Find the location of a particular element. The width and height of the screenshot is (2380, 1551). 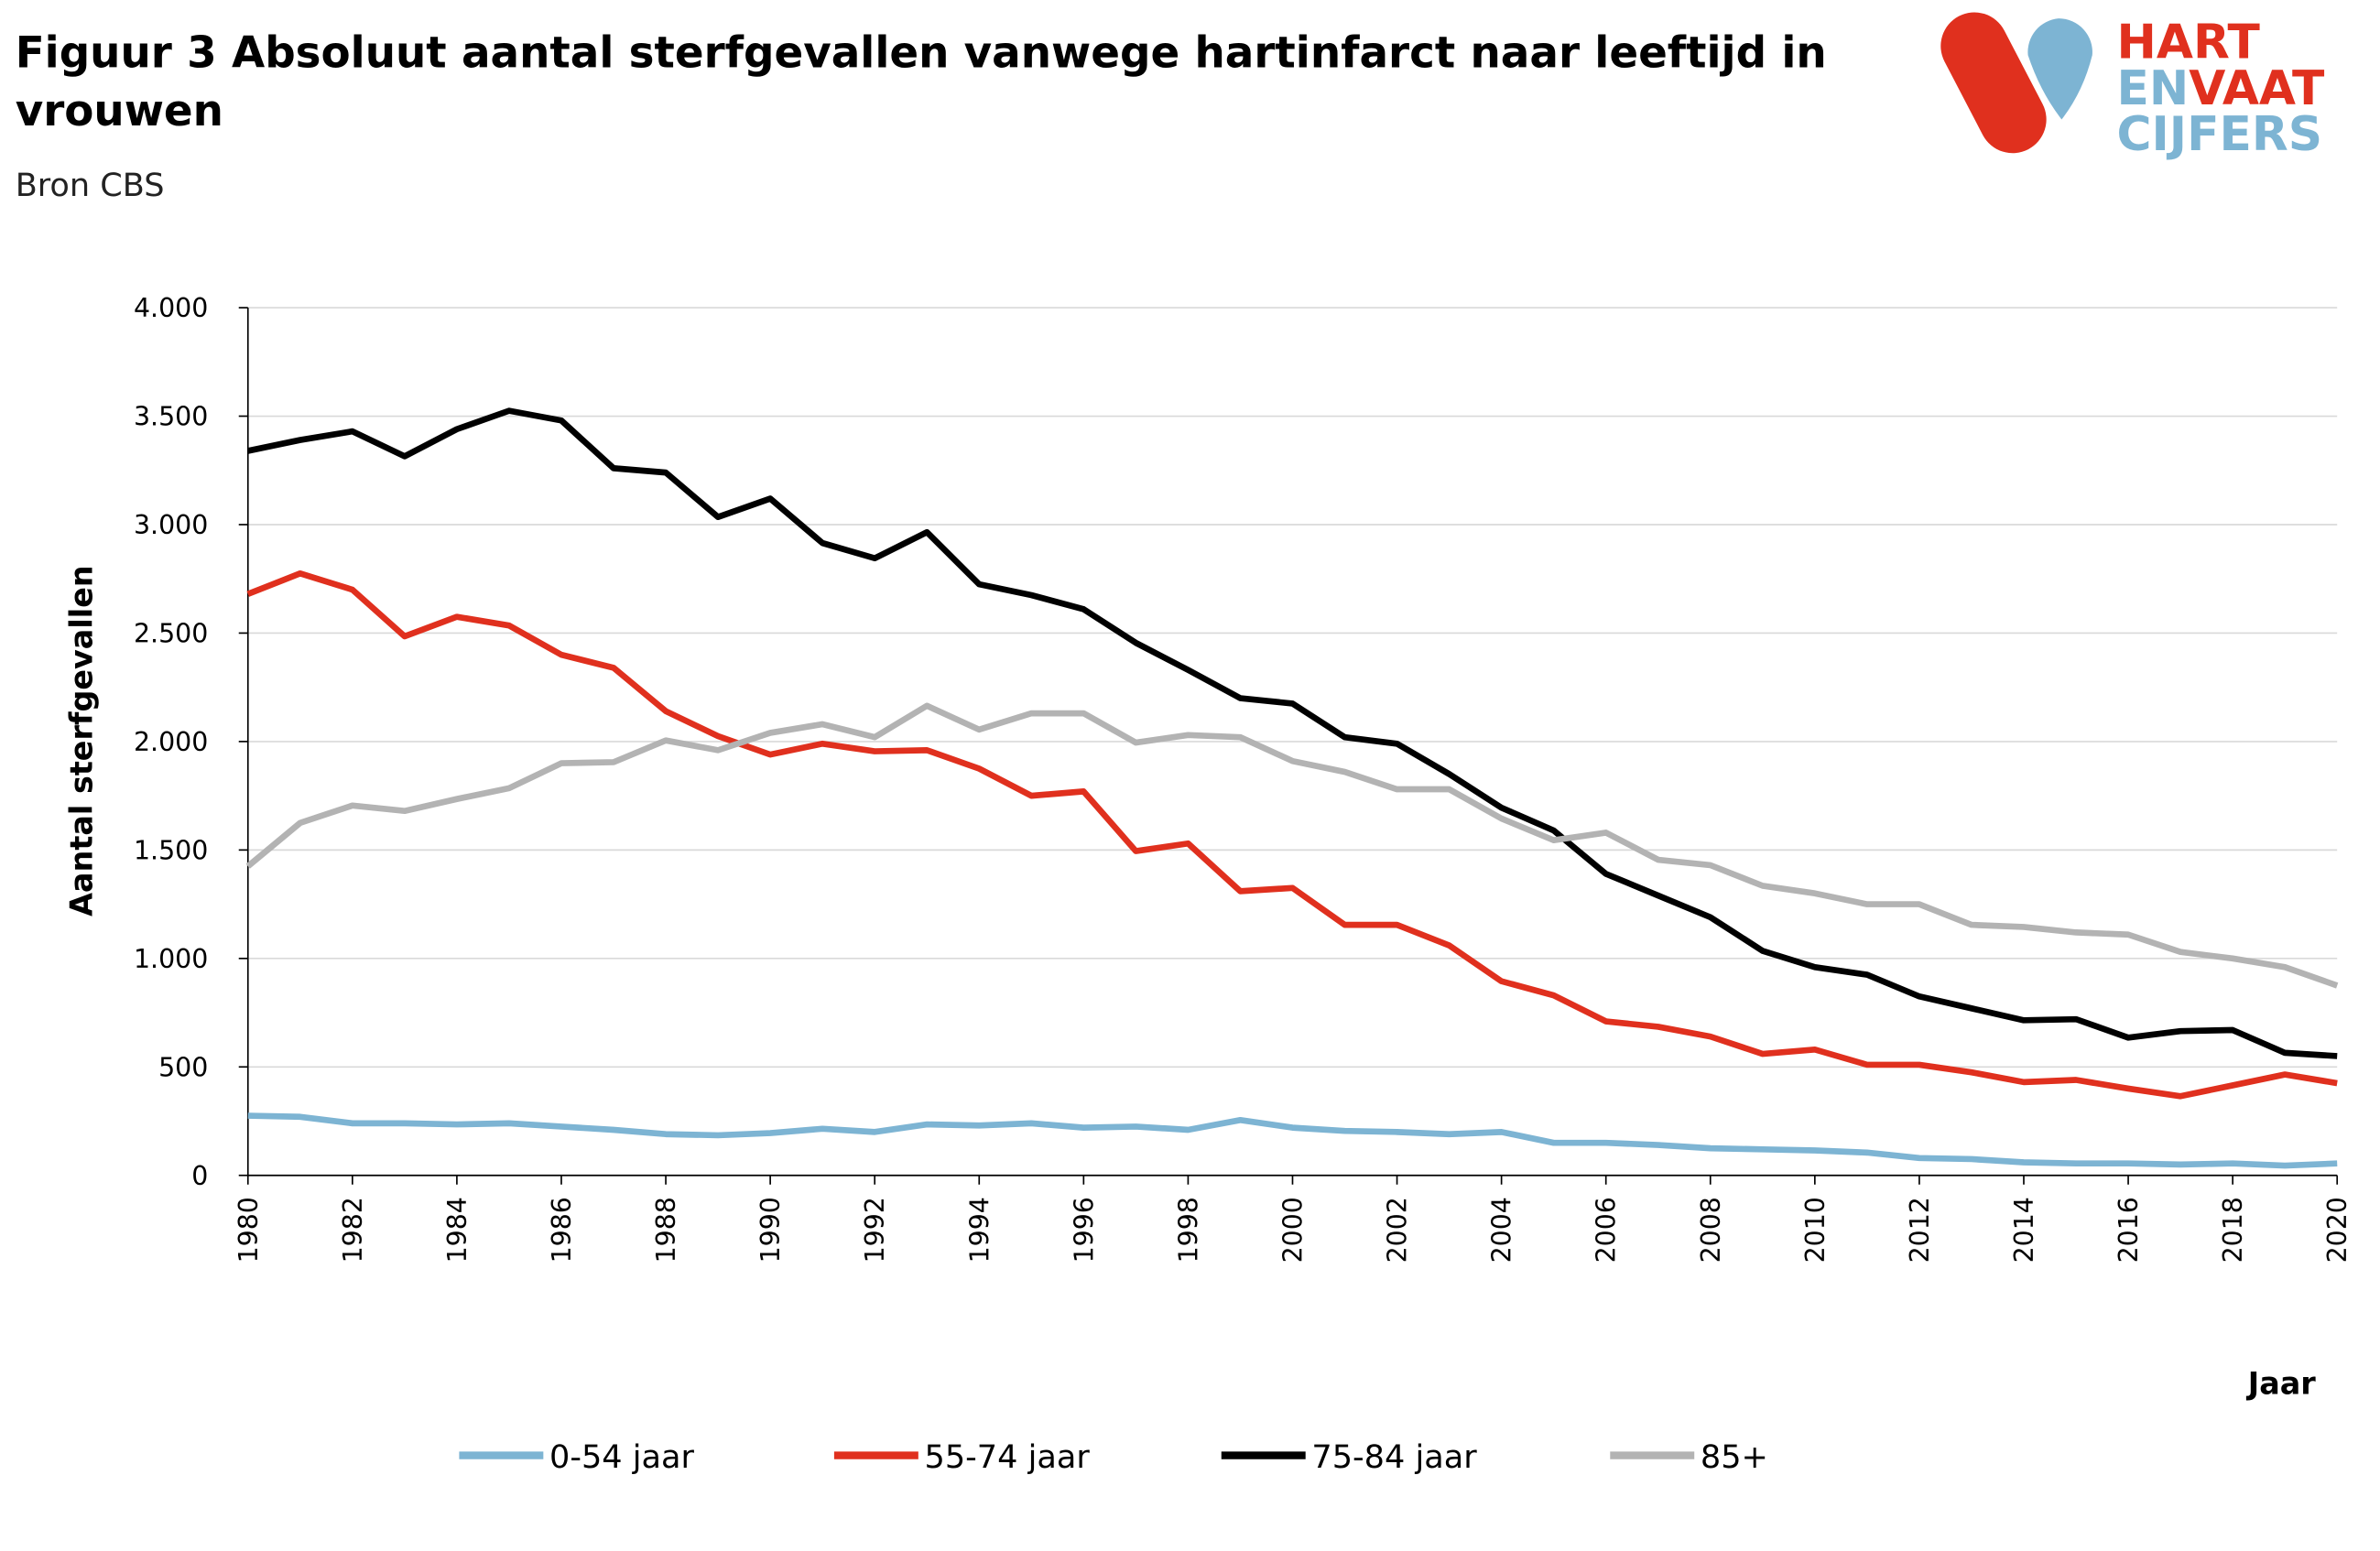

x-tick-label: 2014 is located at coordinates (2024, 1230).